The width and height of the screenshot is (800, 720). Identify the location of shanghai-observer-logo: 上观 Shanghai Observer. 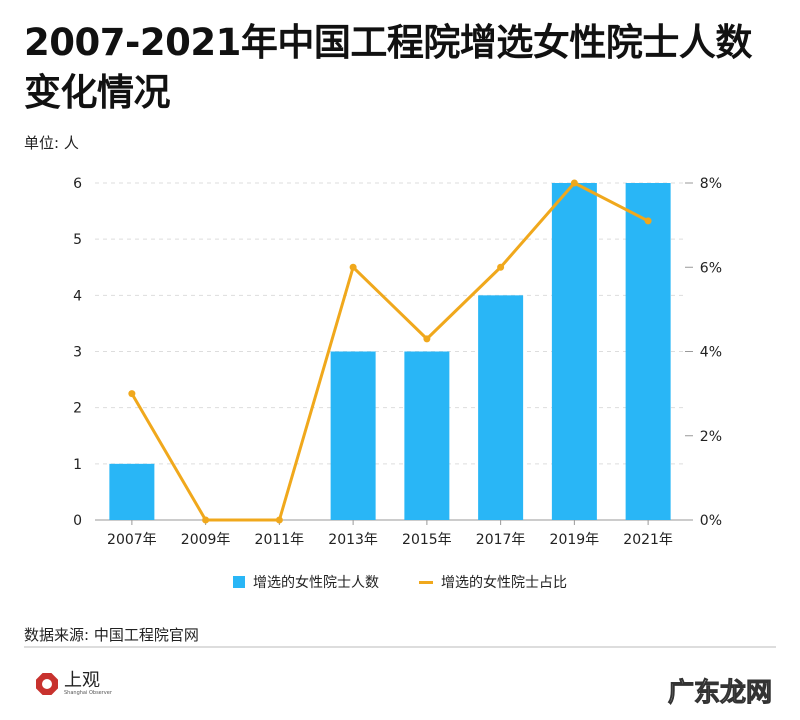
(74, 684).